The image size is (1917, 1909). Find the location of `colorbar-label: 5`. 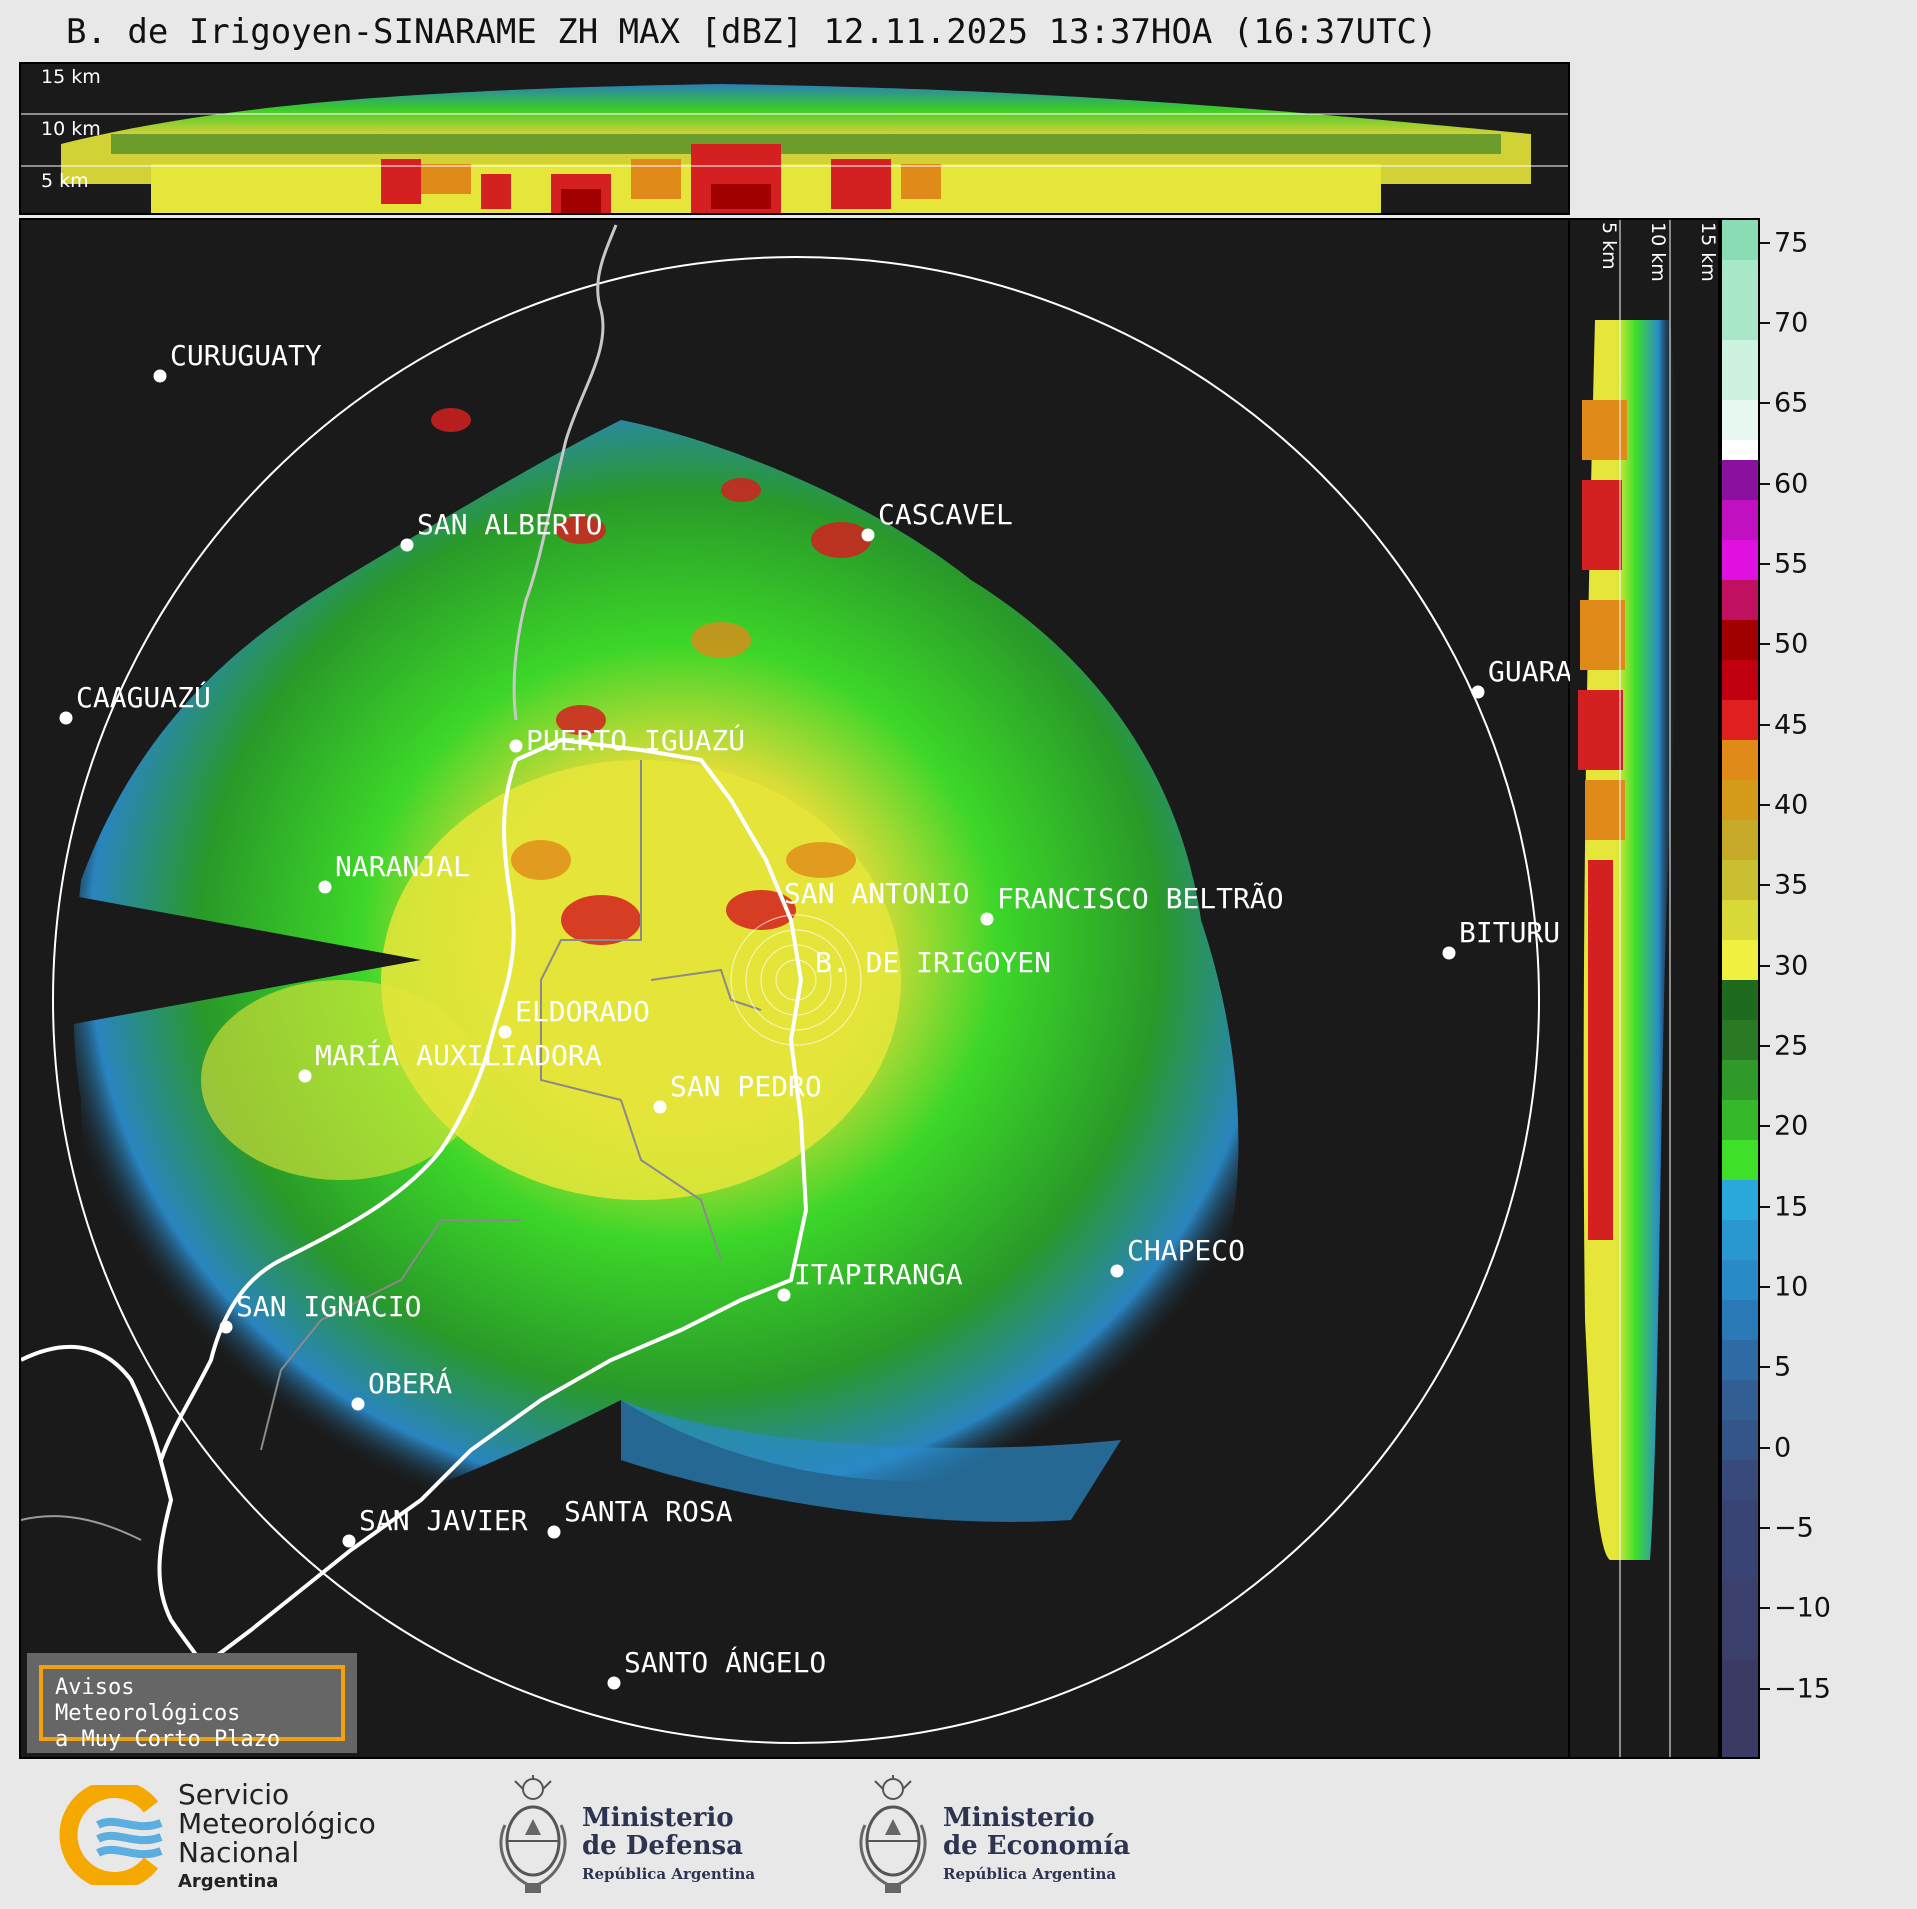

colorbar-label: 5 is located at coordinates (1783, 1367).